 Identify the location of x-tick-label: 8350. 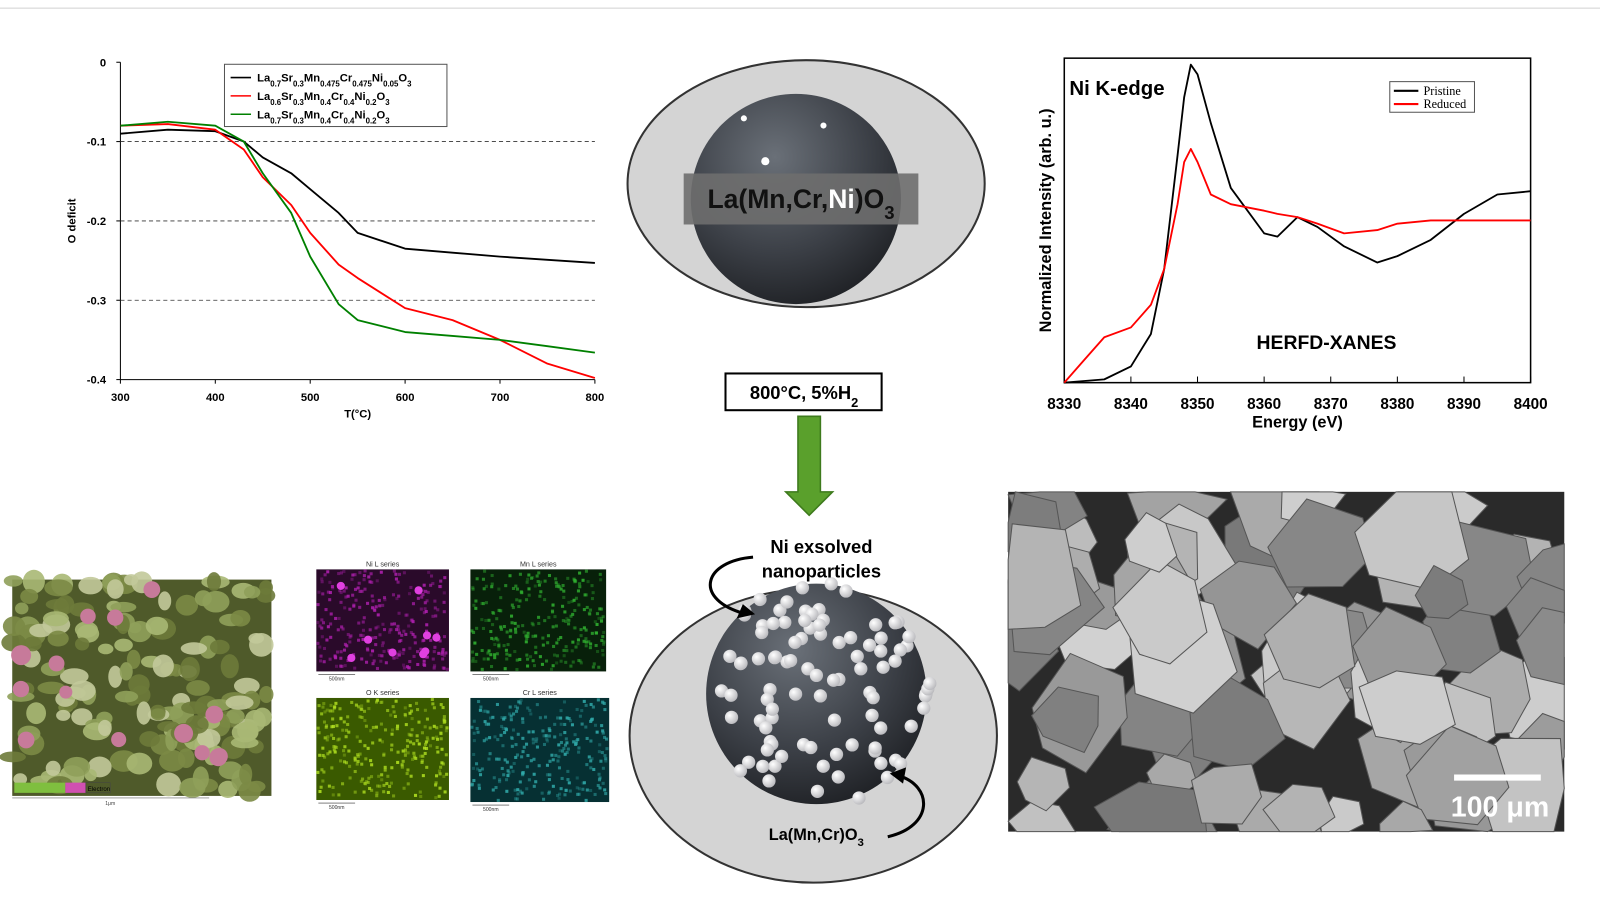
(1197, 404).